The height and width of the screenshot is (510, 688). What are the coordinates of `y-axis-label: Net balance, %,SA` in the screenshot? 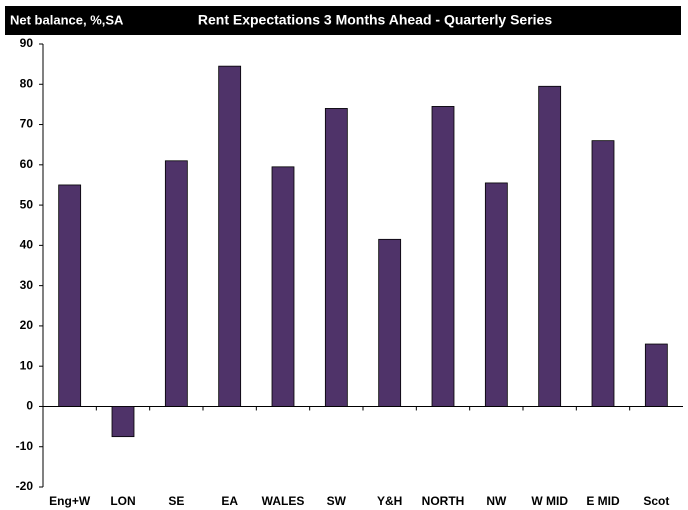 It's located at (67, 19).